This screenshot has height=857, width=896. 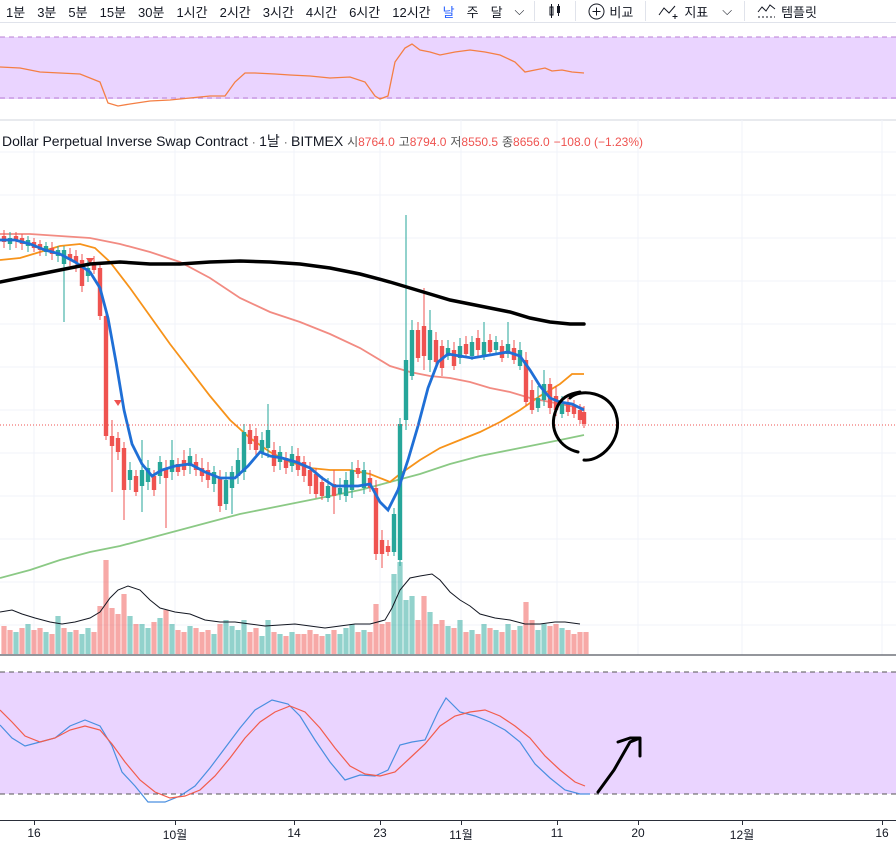 I want to click on timeframe-12: 주, so click(x=472, y=12).